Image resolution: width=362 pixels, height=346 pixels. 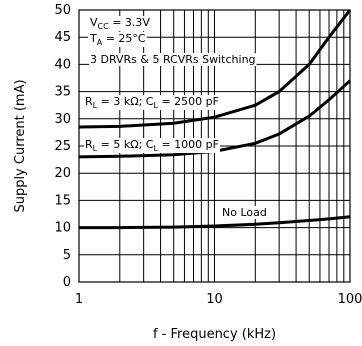 What do you see at coordinates (62, 173) in the screenshot?
I see `y-tick-label: 20` at bounding box center [62, 173].